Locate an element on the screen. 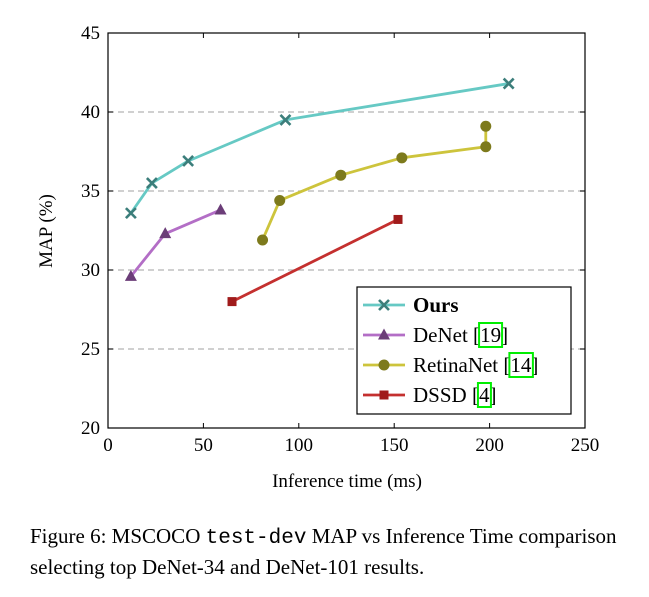  legend-ref: 19 is located at coordinates (490, 335).